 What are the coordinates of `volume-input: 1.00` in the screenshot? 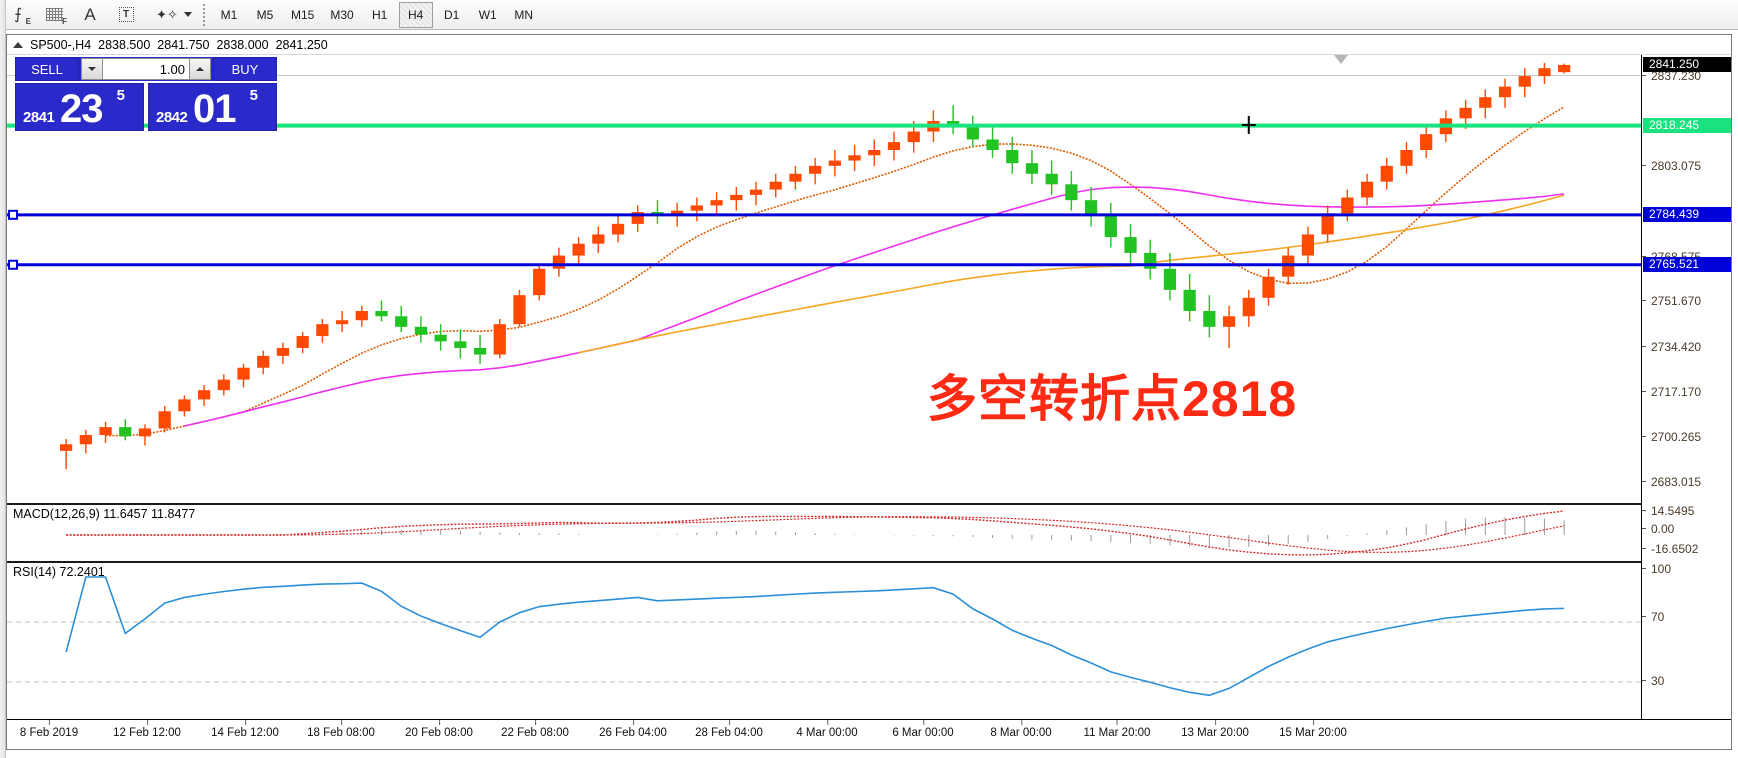 It's located at (146, 69).